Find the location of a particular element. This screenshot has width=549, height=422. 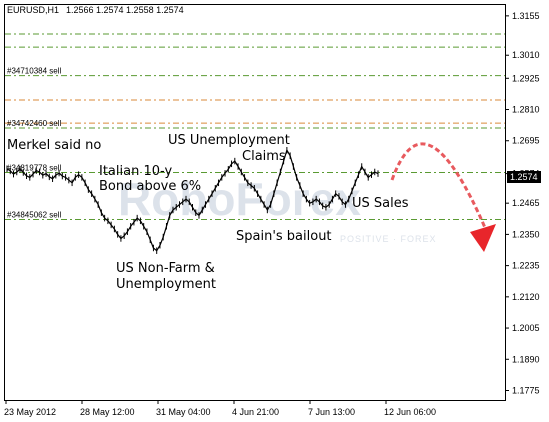

x-tick-label: 4 Jun 21:00 is located at coordinates (255, 412).